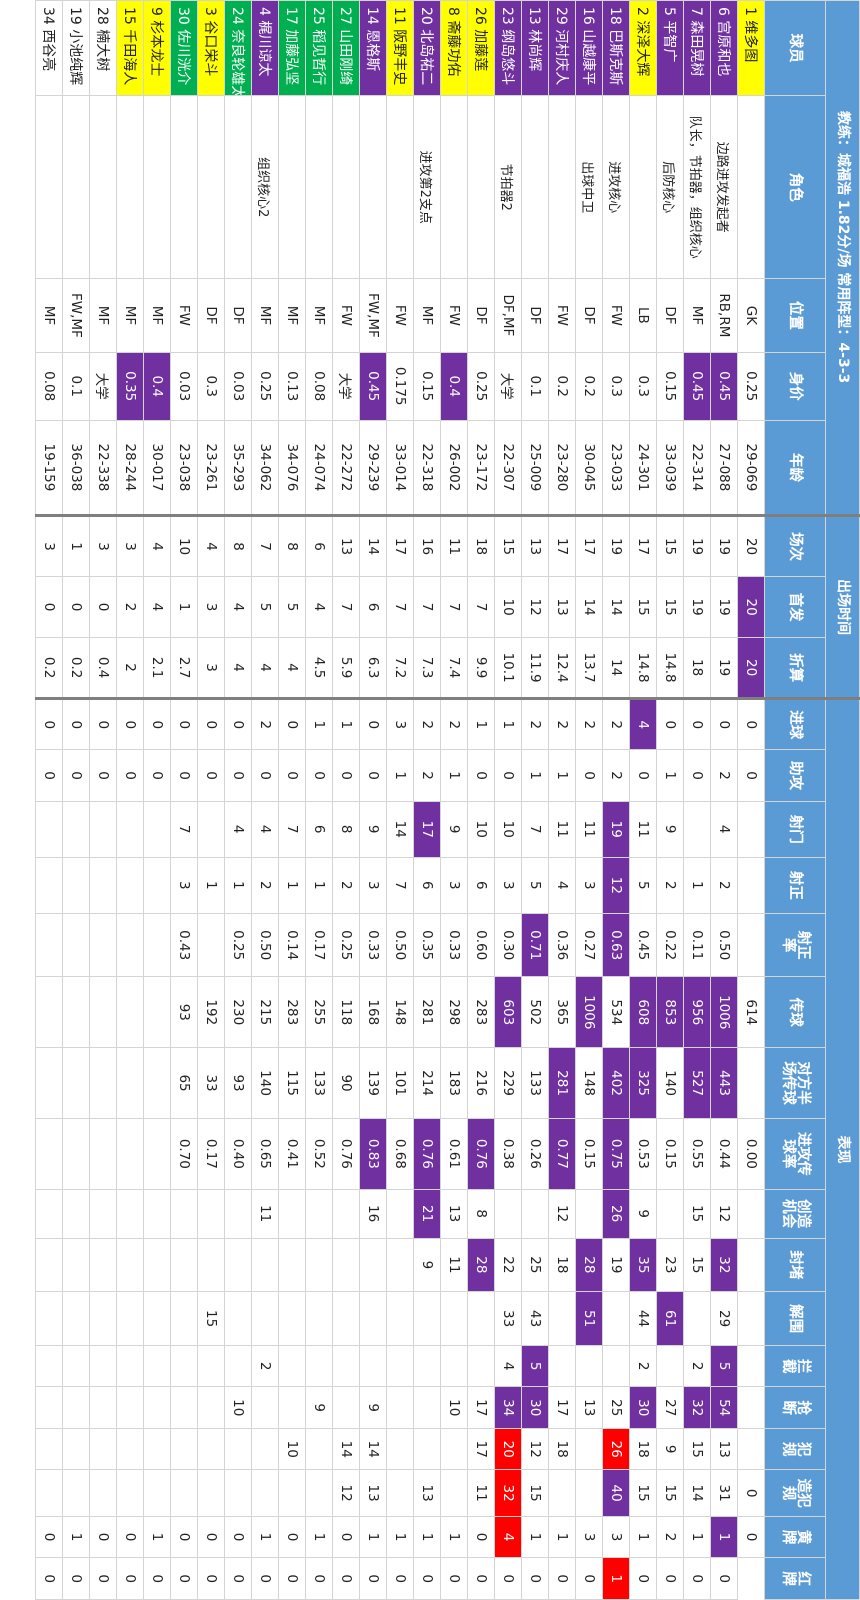 The height and width of the screenshot is (1600, 860). I want to click on cell-黄牌: 1, so click(697, 1537).